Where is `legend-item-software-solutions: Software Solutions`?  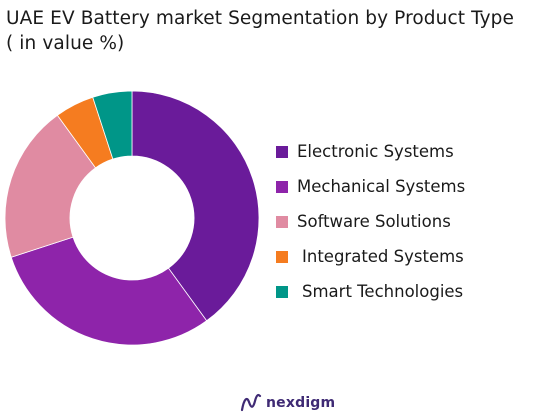 legend-item-software-solutions: Software Solutions is located at coordinates (370, 221).